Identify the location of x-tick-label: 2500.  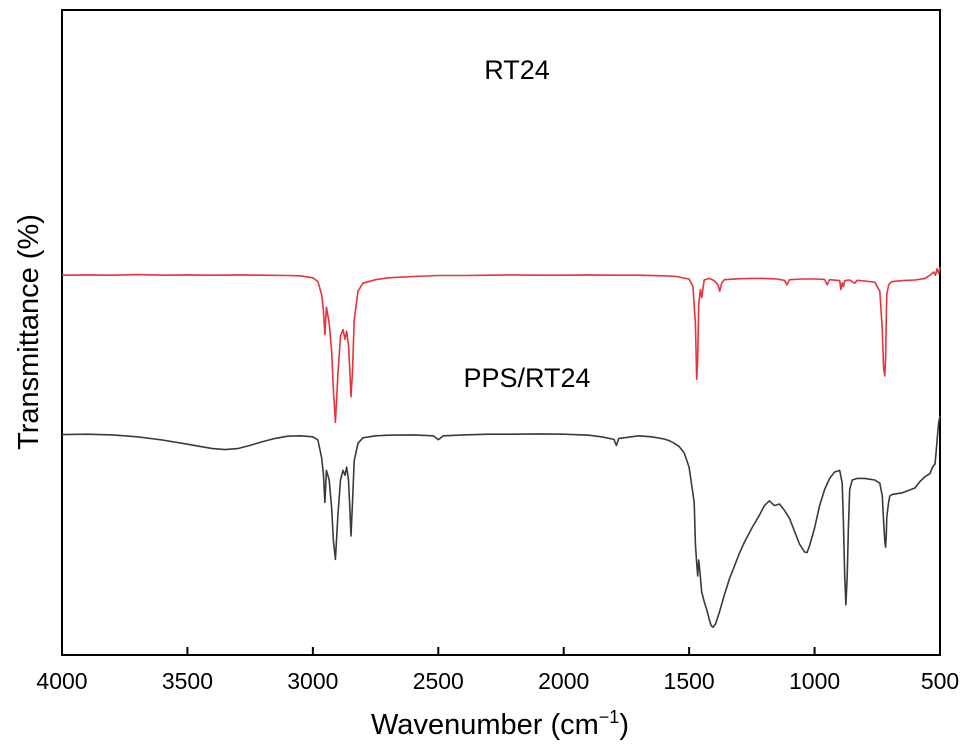
(438, 681).